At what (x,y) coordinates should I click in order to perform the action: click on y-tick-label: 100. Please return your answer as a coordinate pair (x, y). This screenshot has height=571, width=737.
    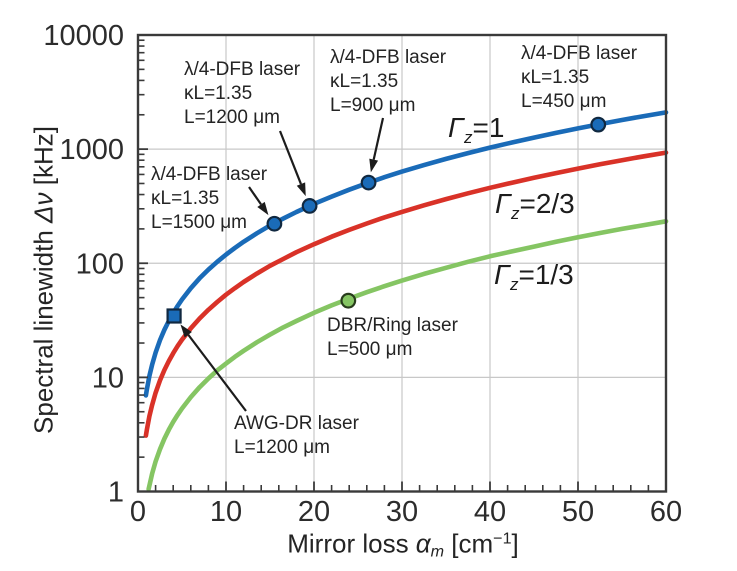
    Looking at the image, I should click on (100, 264).